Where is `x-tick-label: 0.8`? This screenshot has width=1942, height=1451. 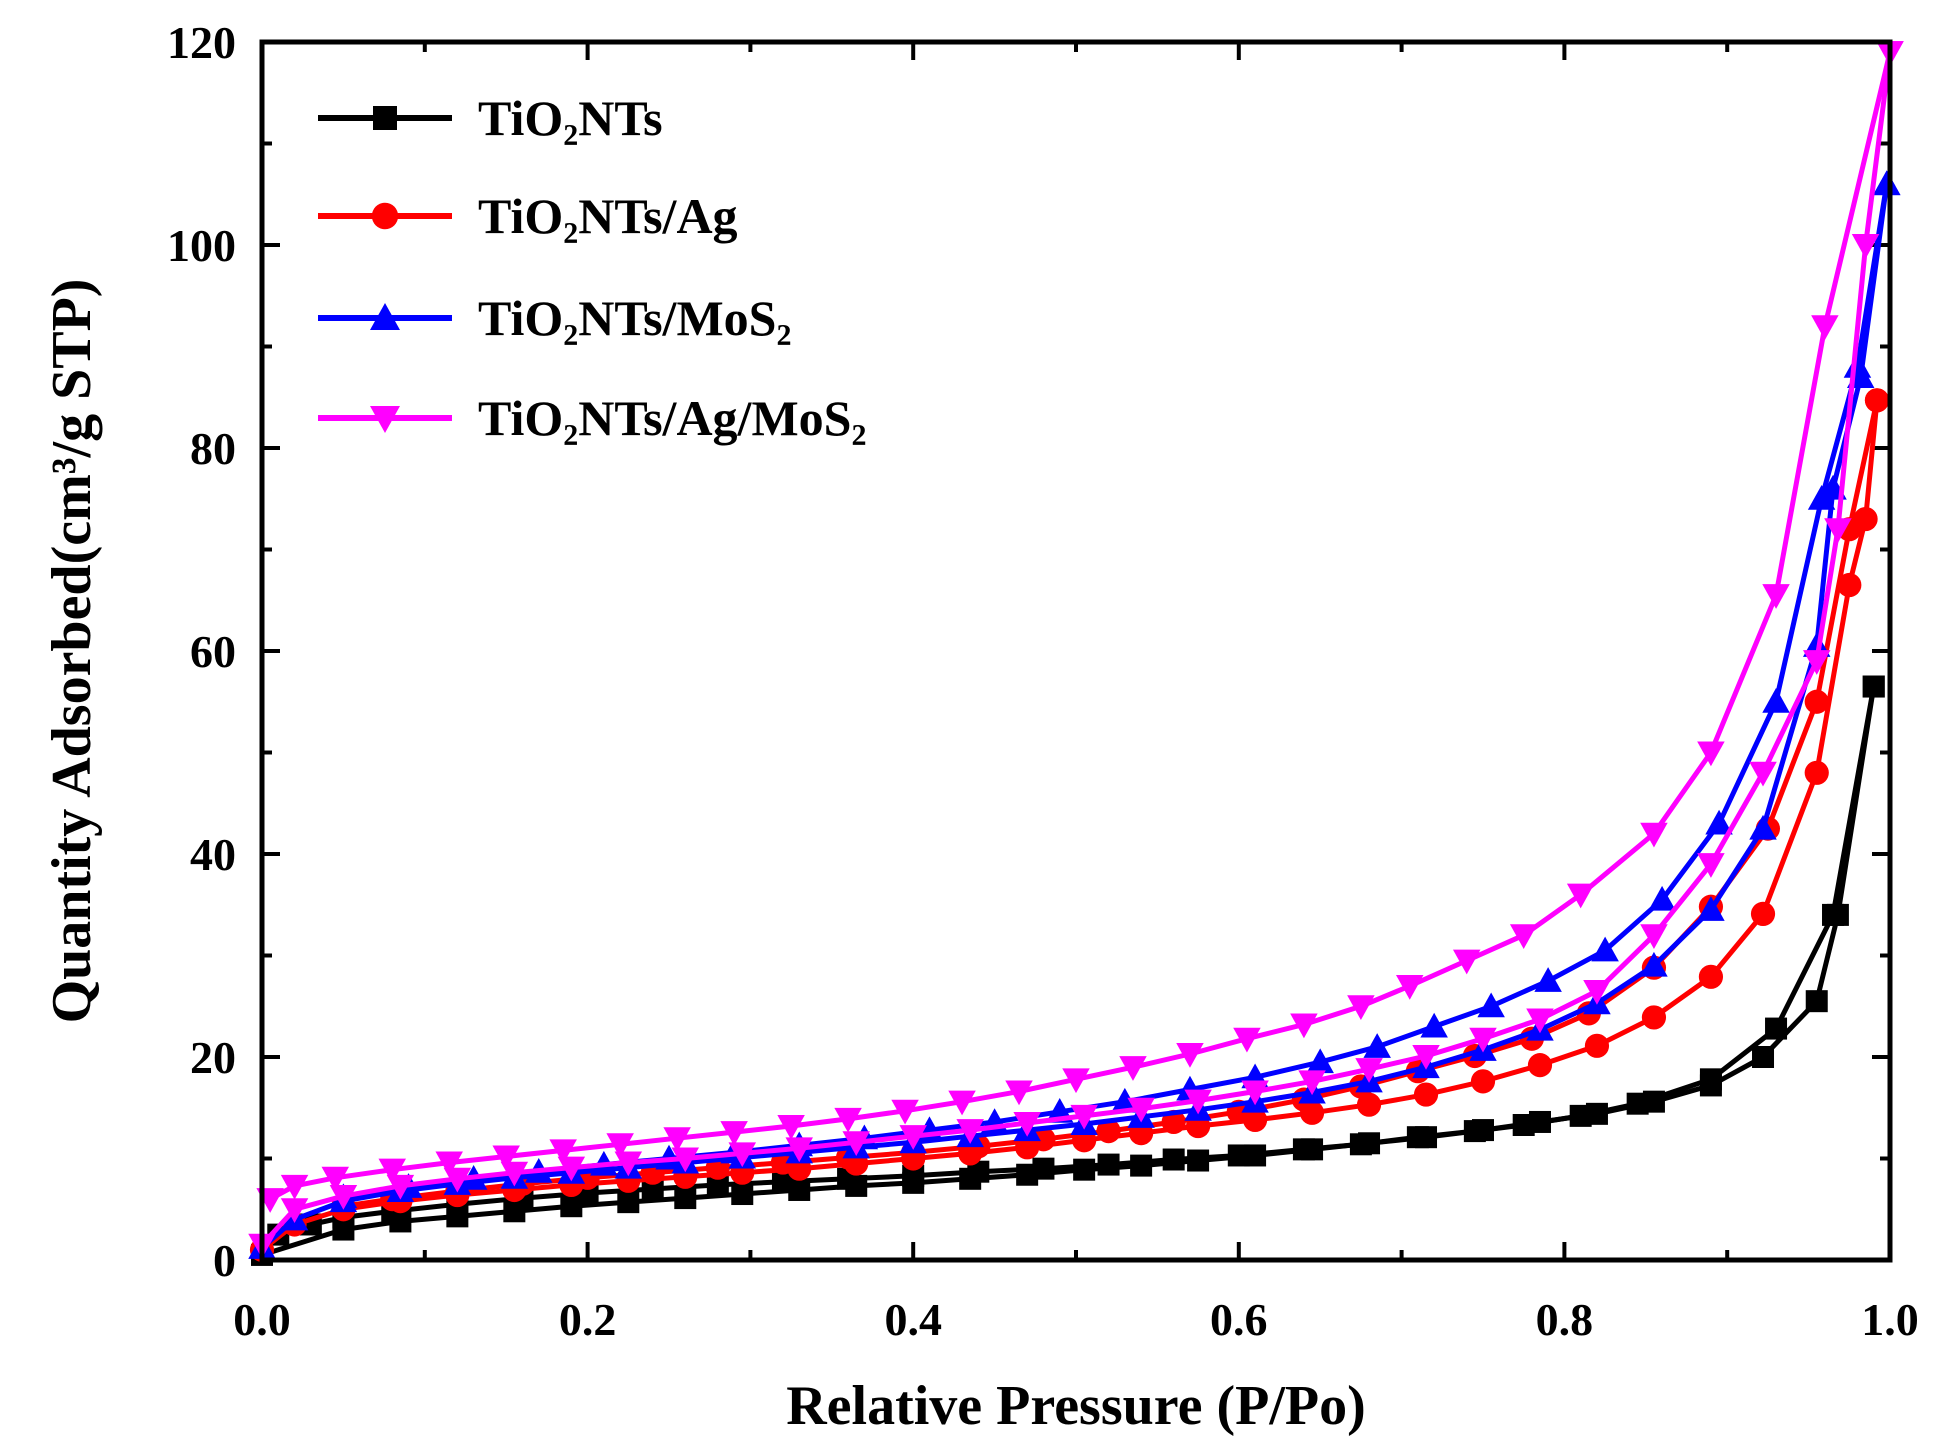 x-tick-label: 0.8 is located at coordinates (1565, 1319).